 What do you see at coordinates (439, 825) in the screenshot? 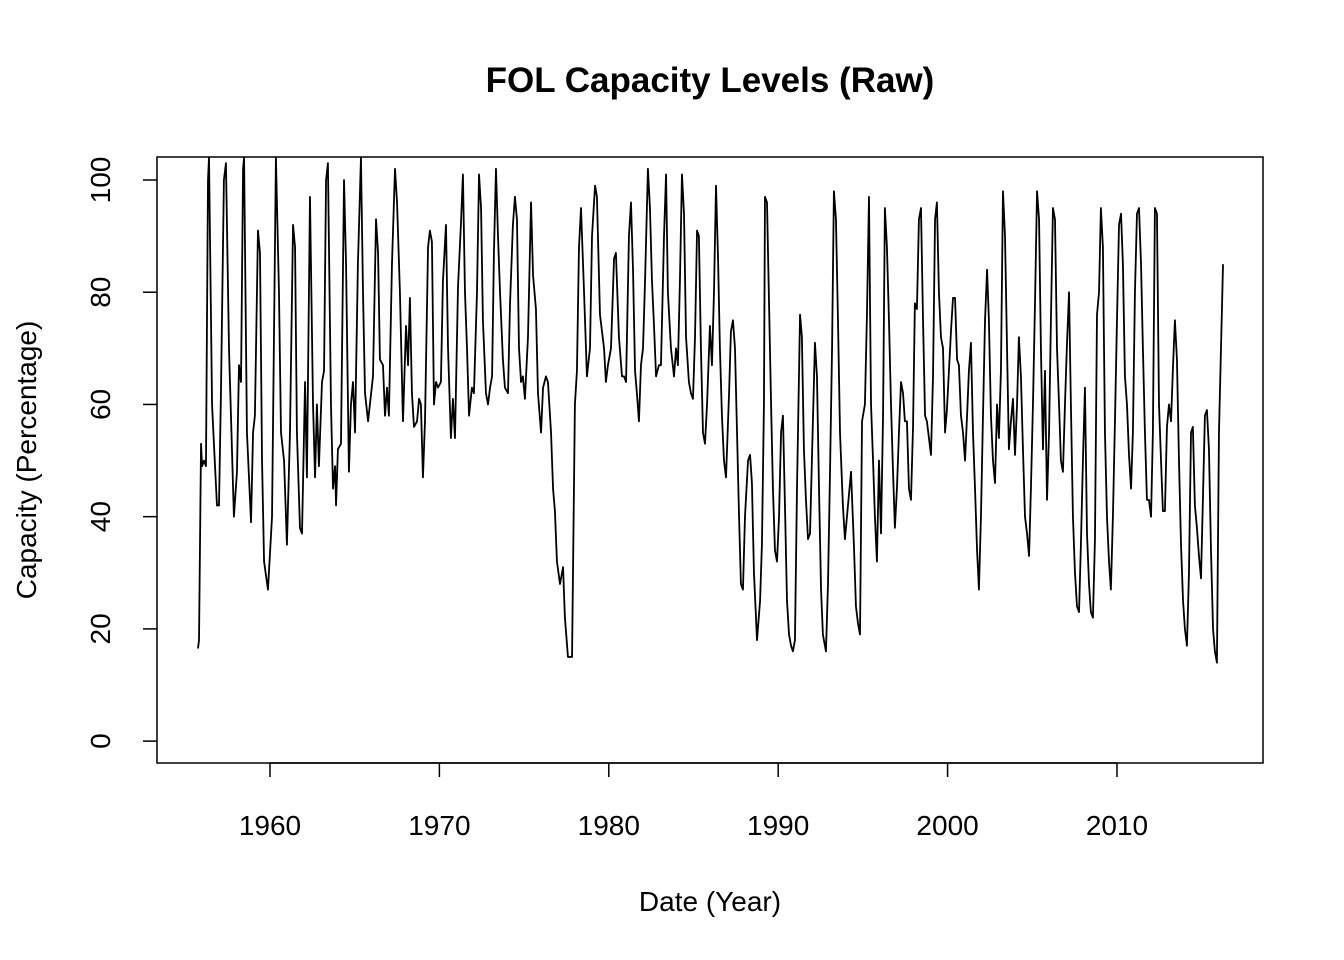
I see `x-tick-label: 1970` at bounding box center [439, 825].